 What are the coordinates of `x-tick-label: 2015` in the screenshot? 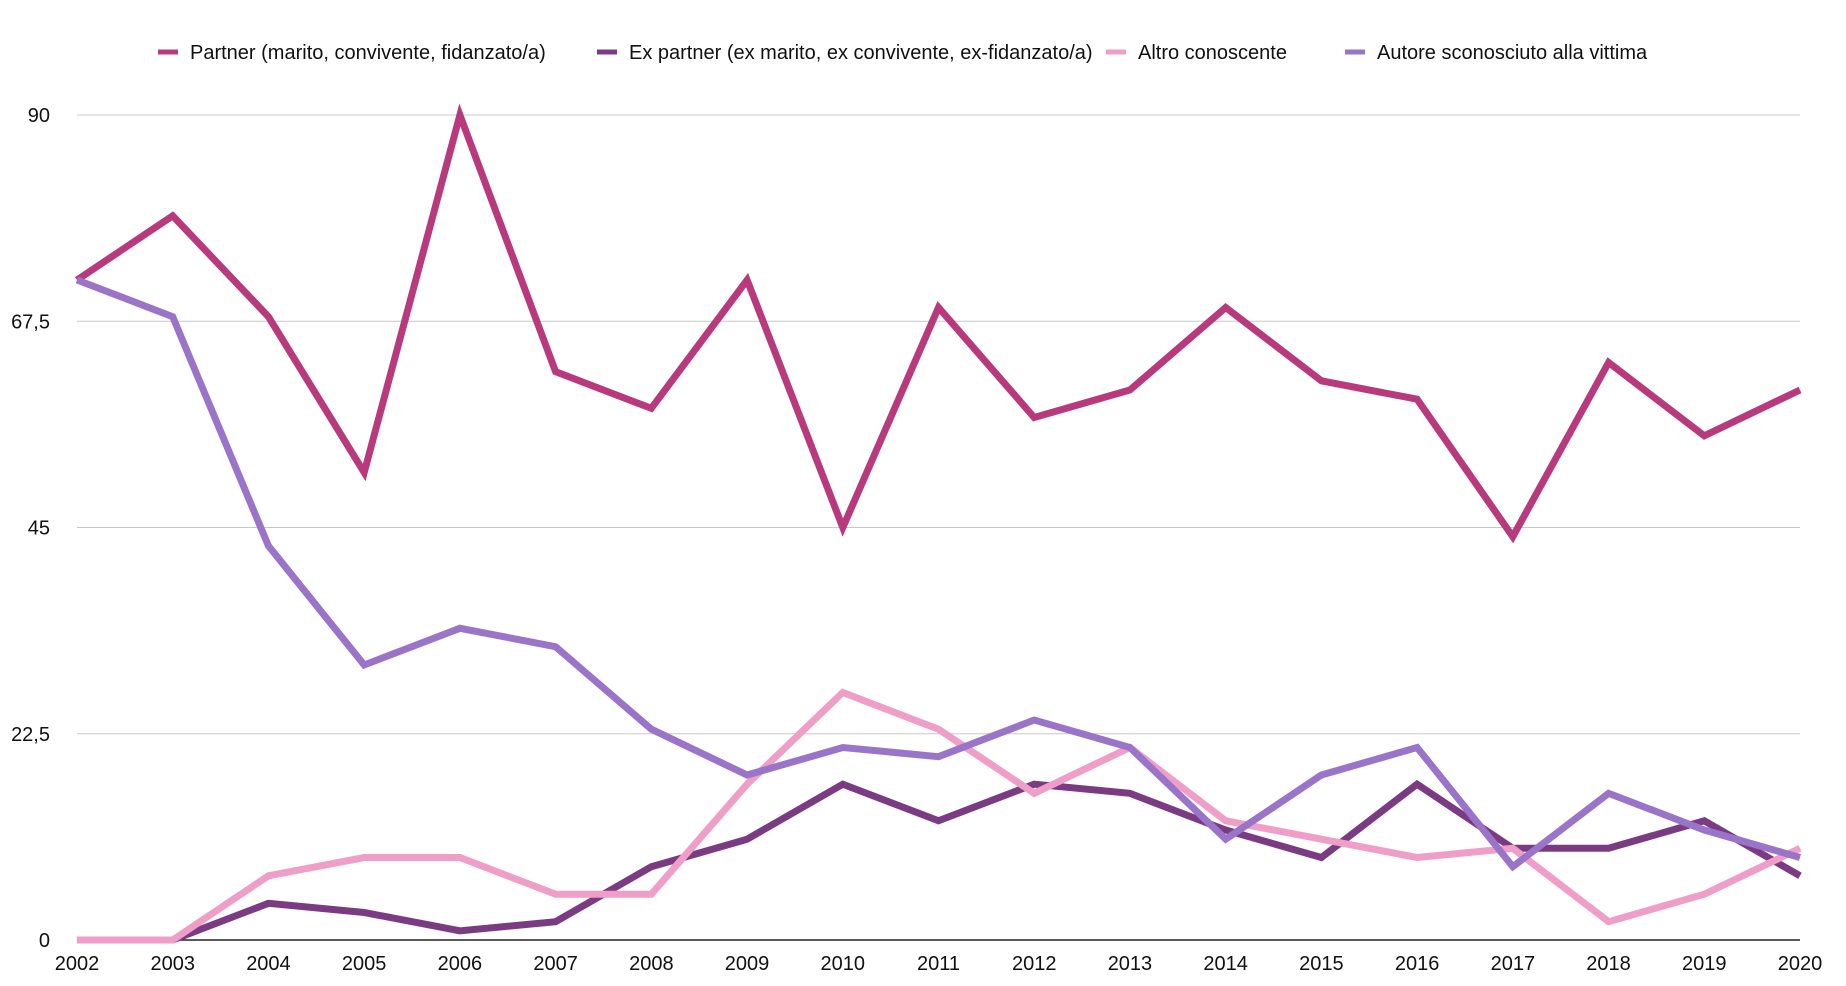 It's located at (1321, 964).